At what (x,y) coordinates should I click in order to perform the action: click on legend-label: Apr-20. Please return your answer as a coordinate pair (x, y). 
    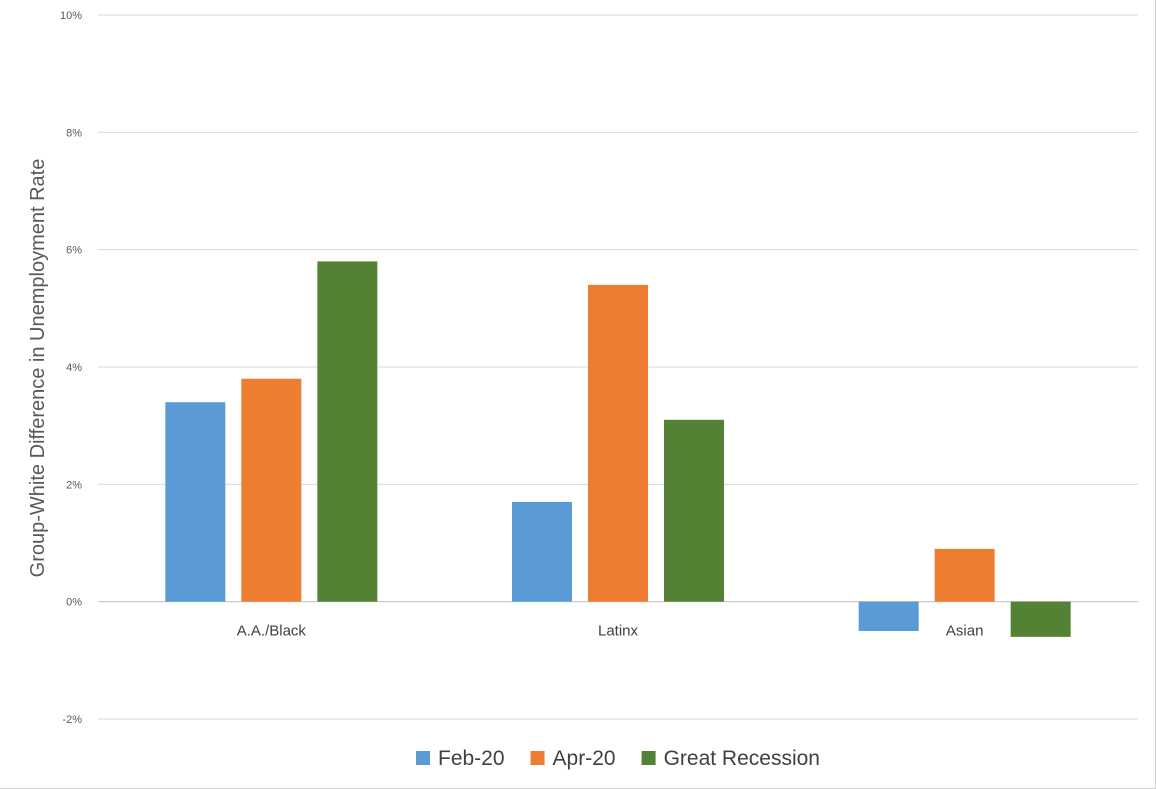
    Looking at the image, I should click on (584, 758).